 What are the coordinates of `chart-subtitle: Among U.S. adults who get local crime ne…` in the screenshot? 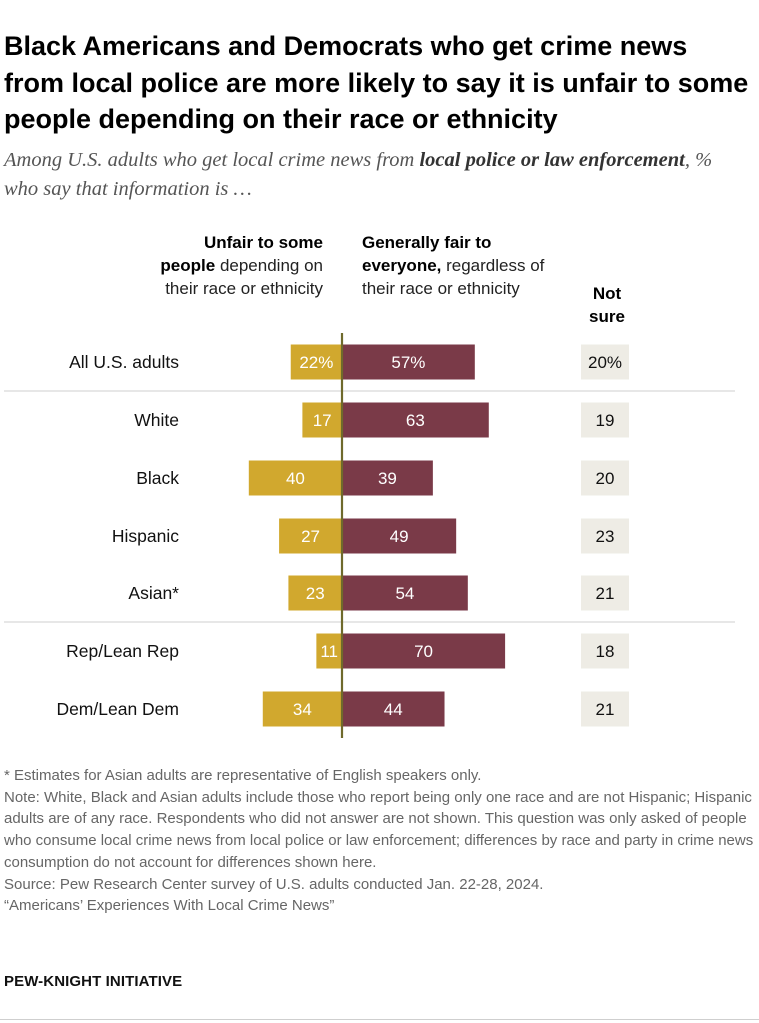 It's located at (376, 175).